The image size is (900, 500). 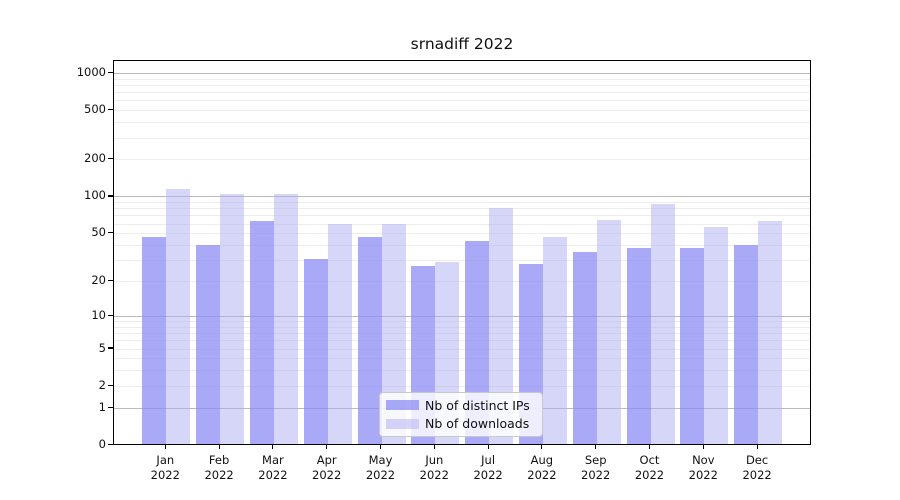 What do you see at coordinates (608, 332) in the screenshot?
I see `bar-sep-downloads` at bounding box center [608, 332].